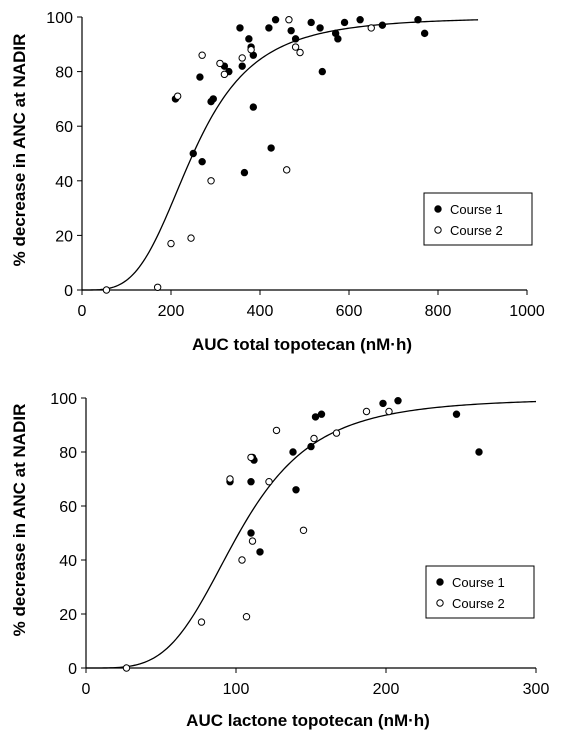 This screenshot has width=562, height=734. What do you see at coordinates (438, 311) in the screenshot?
I see `x-tick-label: 800` at bounding box center [438, 311].